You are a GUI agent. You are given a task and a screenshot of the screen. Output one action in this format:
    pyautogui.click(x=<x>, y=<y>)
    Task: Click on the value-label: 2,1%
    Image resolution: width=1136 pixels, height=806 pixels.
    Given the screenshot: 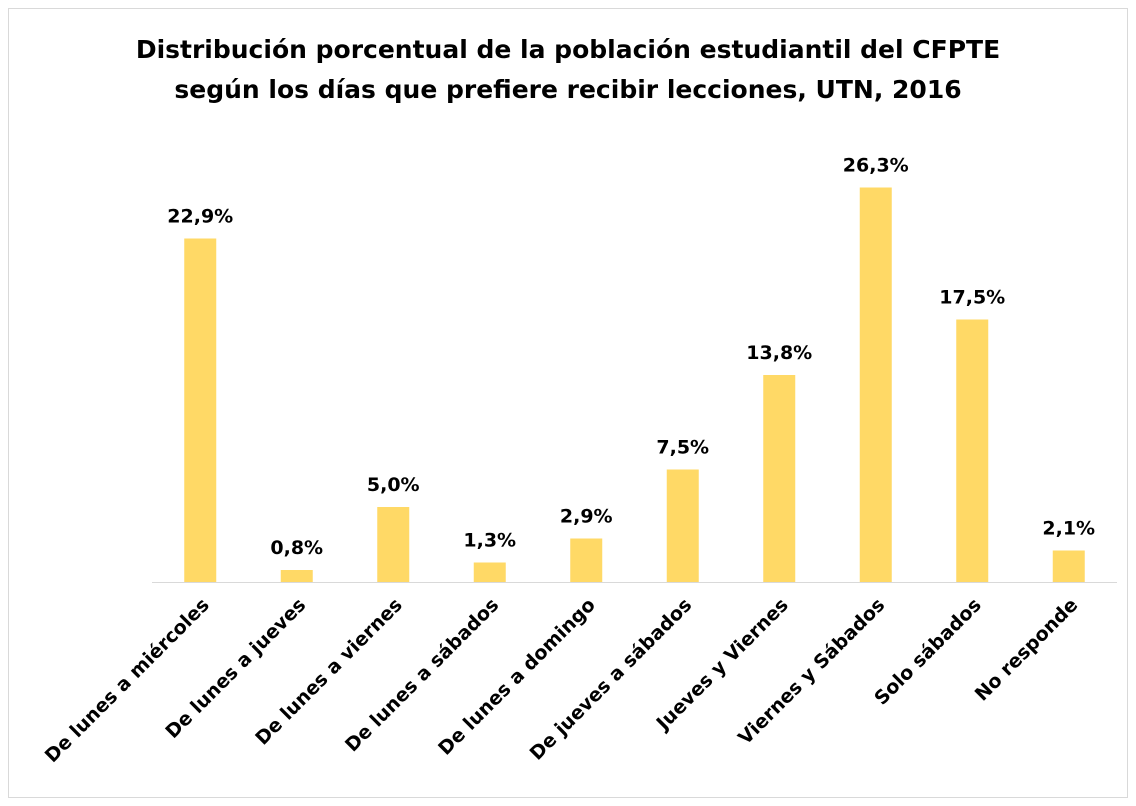 What is the action you would take?
    pyautogui.click(x=1068, y=529)
    